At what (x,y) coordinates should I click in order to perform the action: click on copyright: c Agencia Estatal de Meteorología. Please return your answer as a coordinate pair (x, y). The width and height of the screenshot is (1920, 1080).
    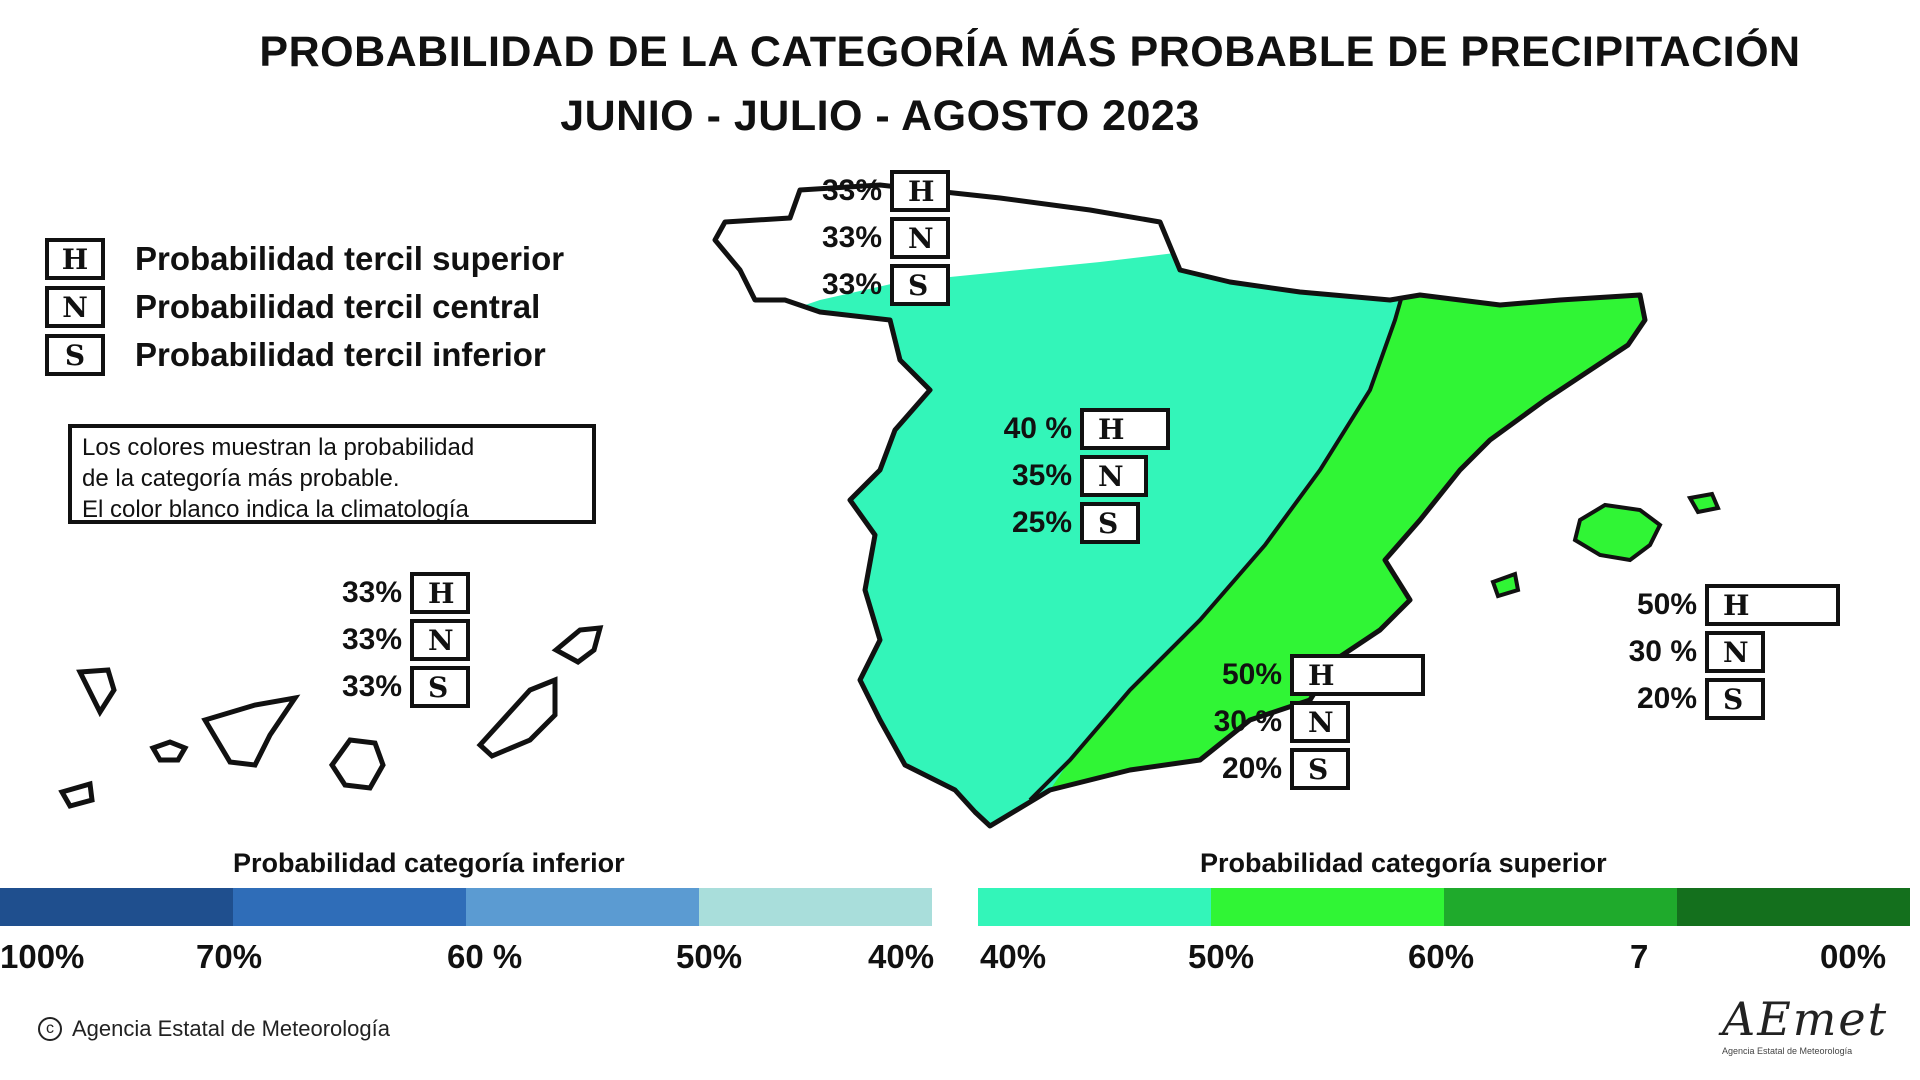
    Looking at the image, I should click on (214, 1029).